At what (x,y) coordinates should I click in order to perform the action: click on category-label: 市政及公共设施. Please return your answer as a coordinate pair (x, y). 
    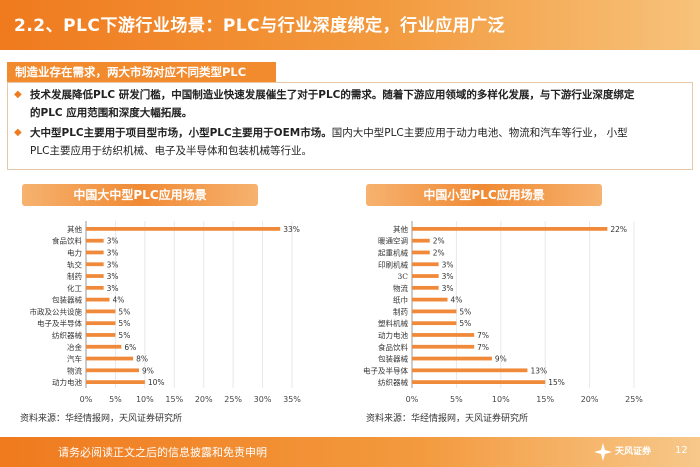
    Looking at the image, I should click on (56, 311).